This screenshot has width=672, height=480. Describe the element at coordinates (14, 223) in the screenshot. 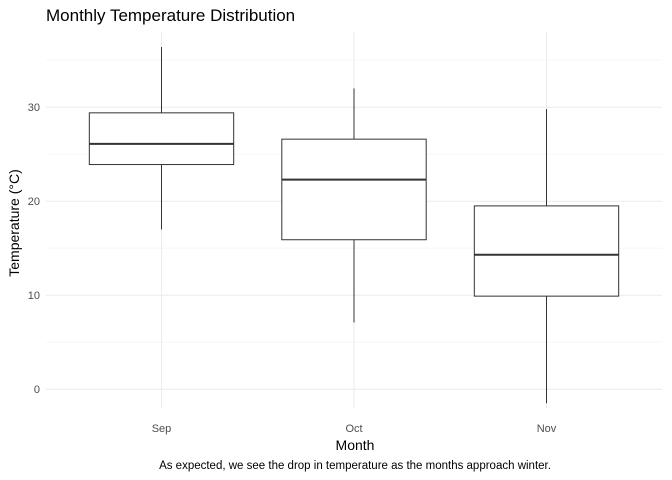

I see `y-axis-title: Temperature (°C)` at that location.